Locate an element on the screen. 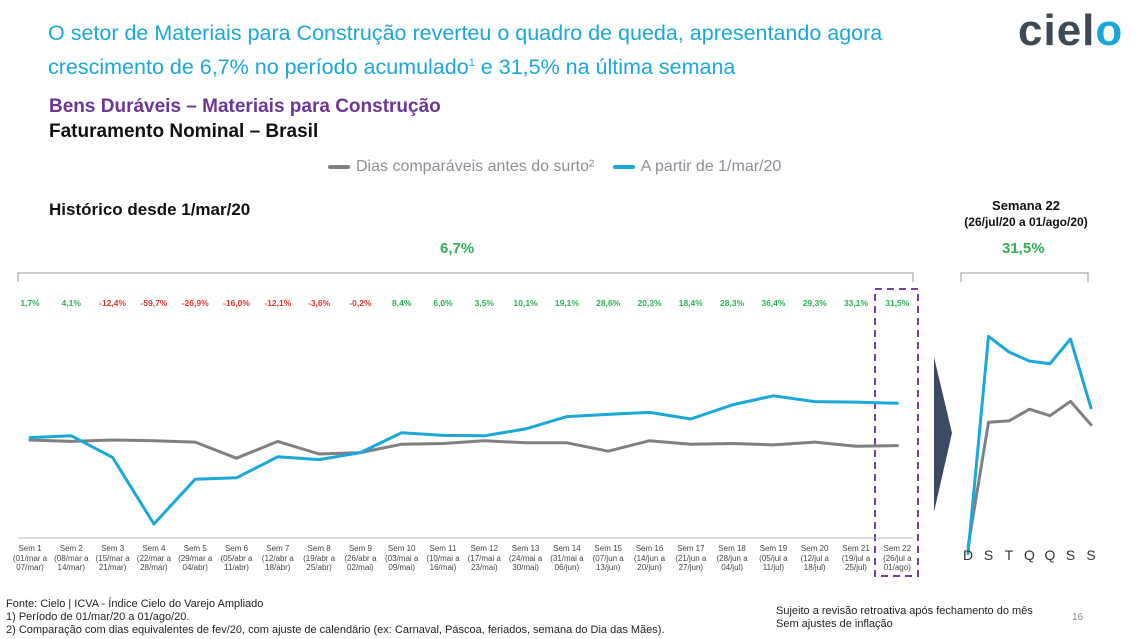  legend-gray-label: Dias comparáveis antes do surto² is located at coordinates (475, 166).